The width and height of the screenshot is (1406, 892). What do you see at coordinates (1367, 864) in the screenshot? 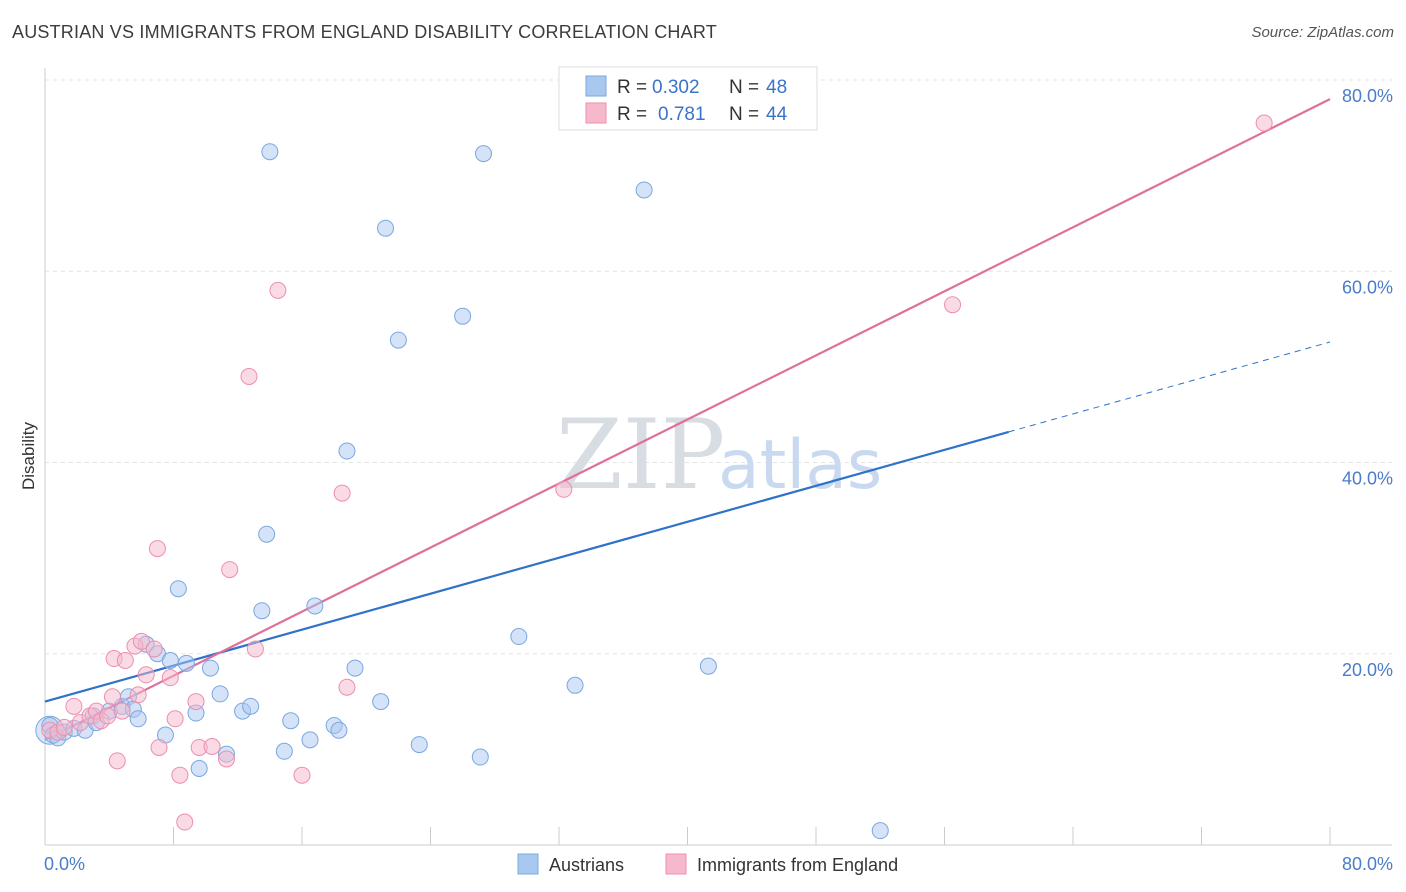
I see `x-tick-label: 80.0%` at bounding box center [1367, 864].